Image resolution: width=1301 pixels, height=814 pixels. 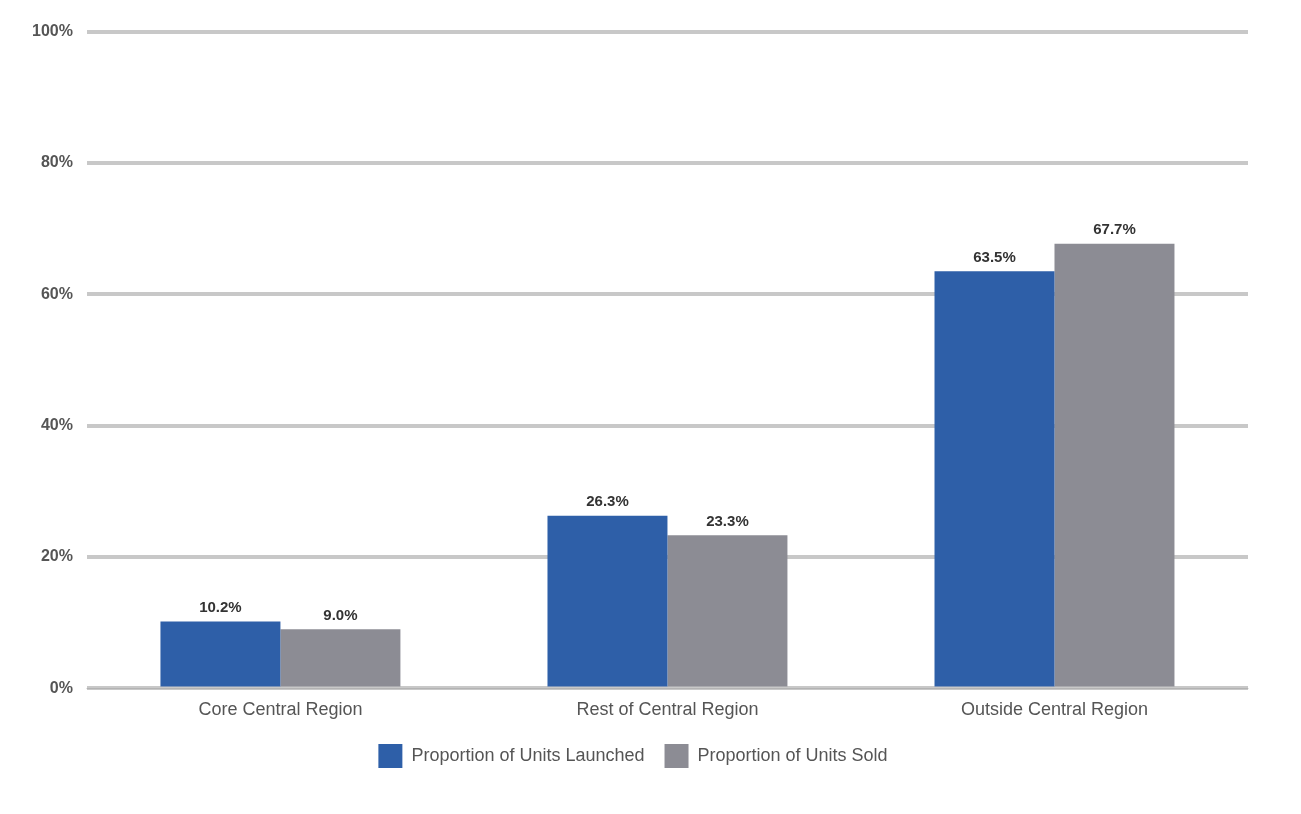 What do you see at coordinates (792, 754) in the screenshot?
I see `legend-label: Proportion of Units Sold` at bounding box center [792, 754].